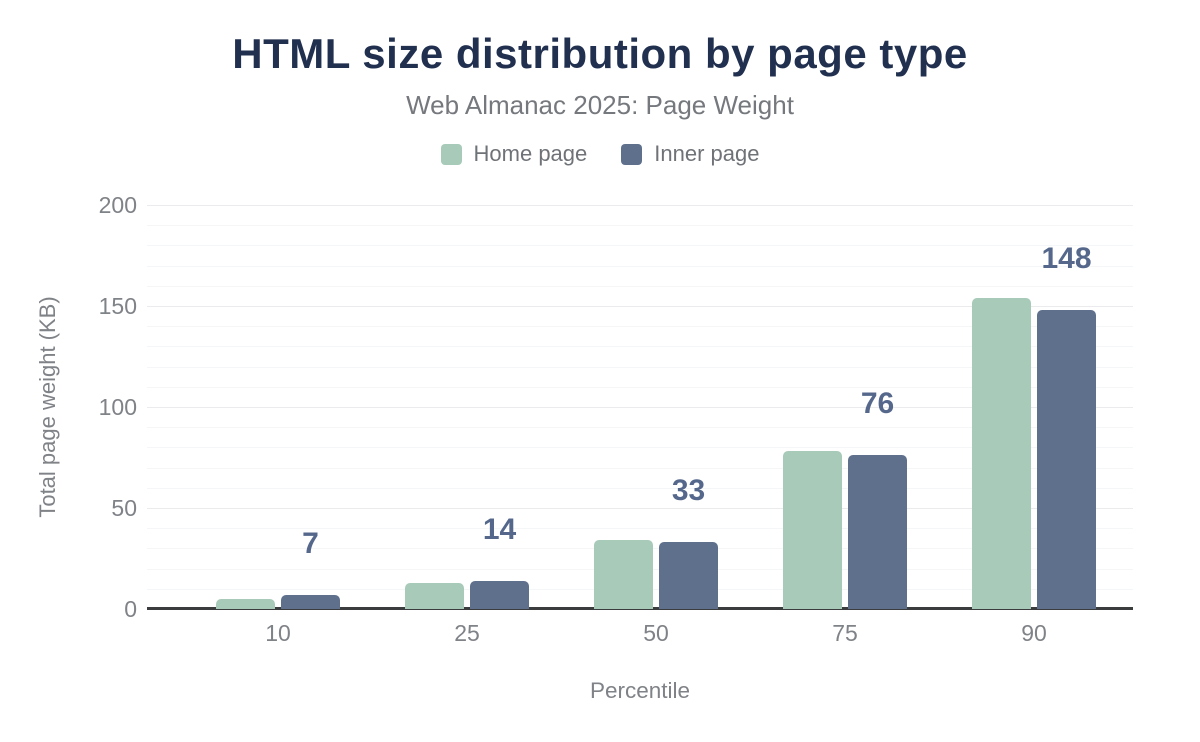 The image size is (1200, 742). Describe the element at coordinates (1001, 453) in the screenshot. I see `bar-home-page-p90` at that location.